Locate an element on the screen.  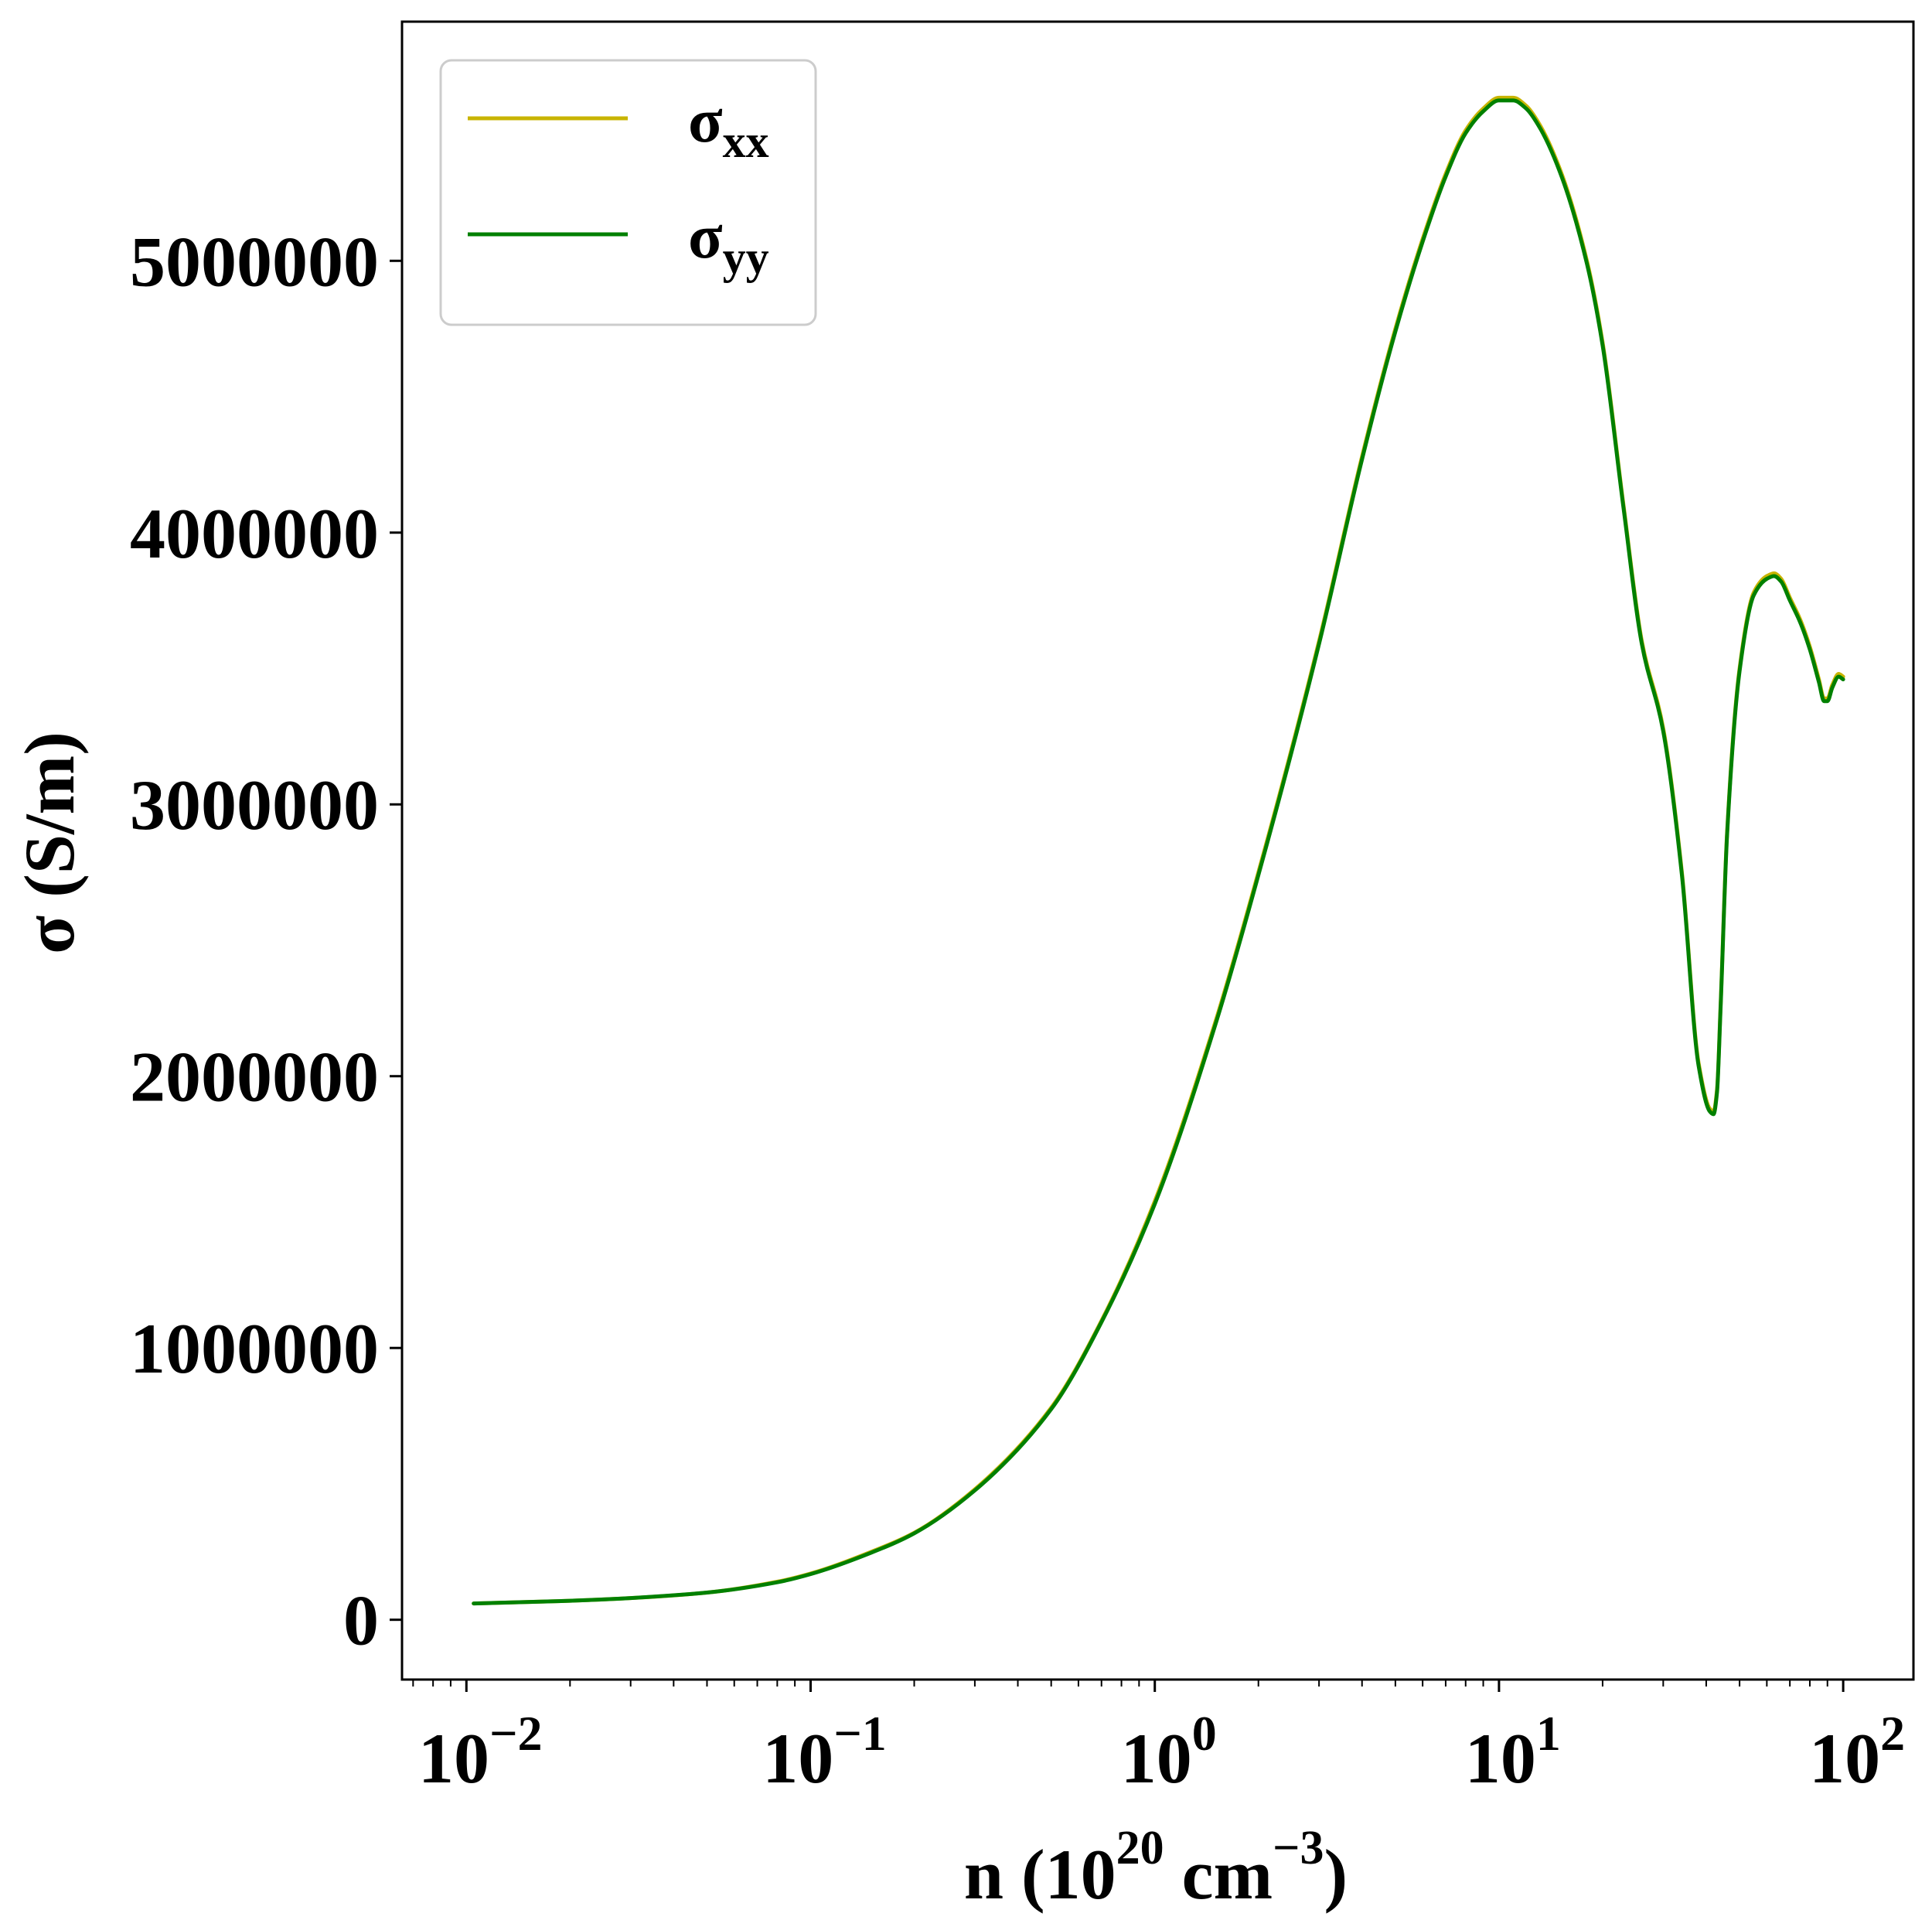
legend-box is located at coordinates (628, 192).